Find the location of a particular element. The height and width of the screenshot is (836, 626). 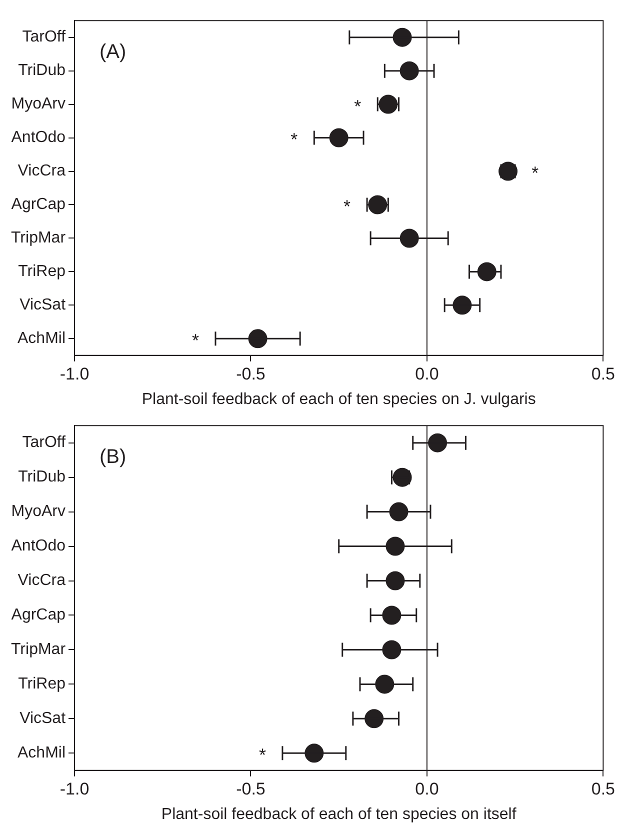

annotation: (B) is located at coordinates (113, 457).